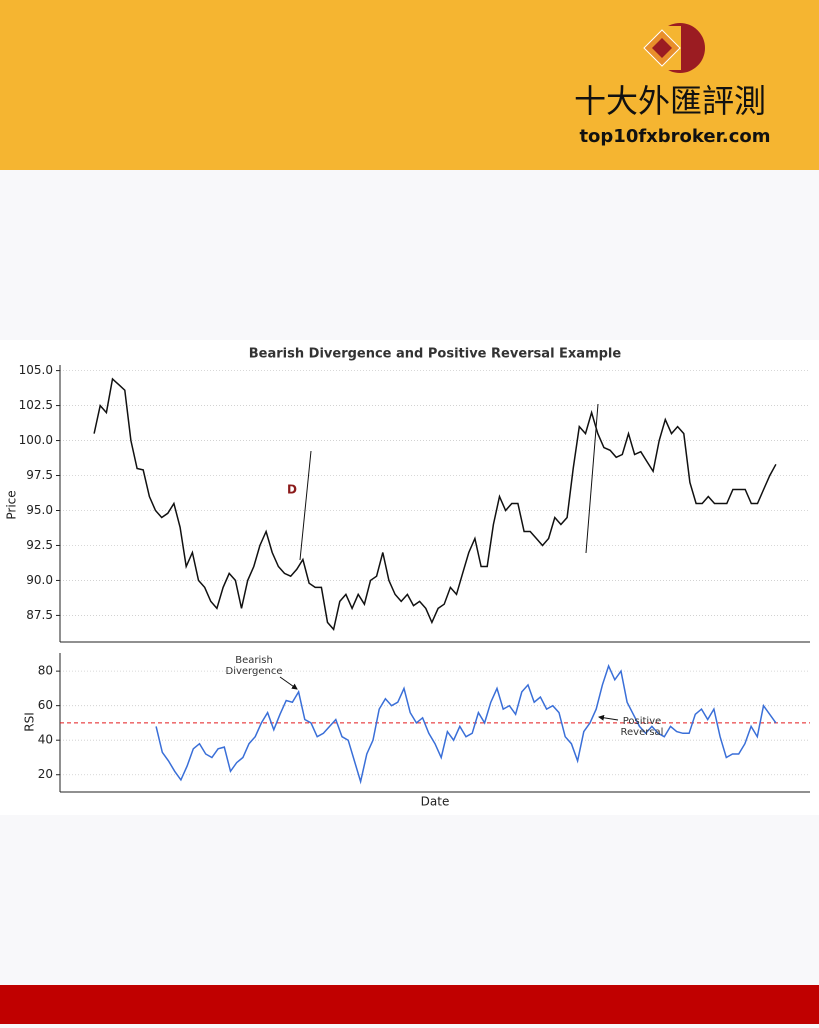 The width and height of the screenshot is (819, 1028). I want to click on y-tick-label: 97.5, so click(39, 475).